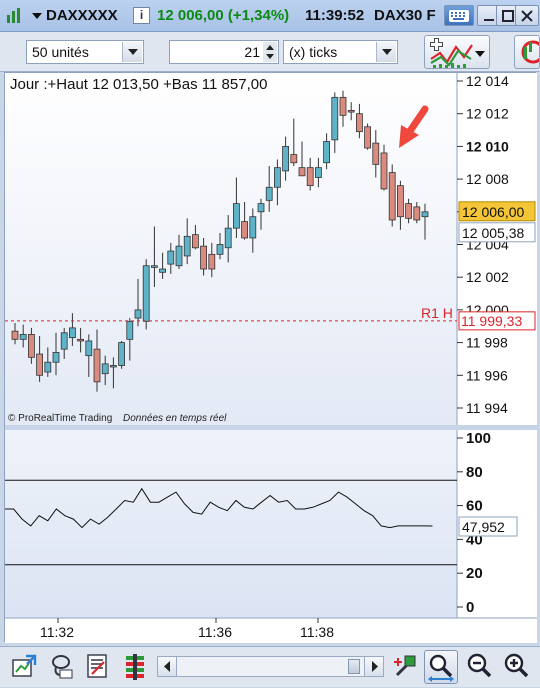 This screenshot has width=540, height=688. What do you see at coordinates (223, 15) in the screenshot?
I see `price-change: 12 006,00 (+1,34%)` at bounding box center [223, 15].